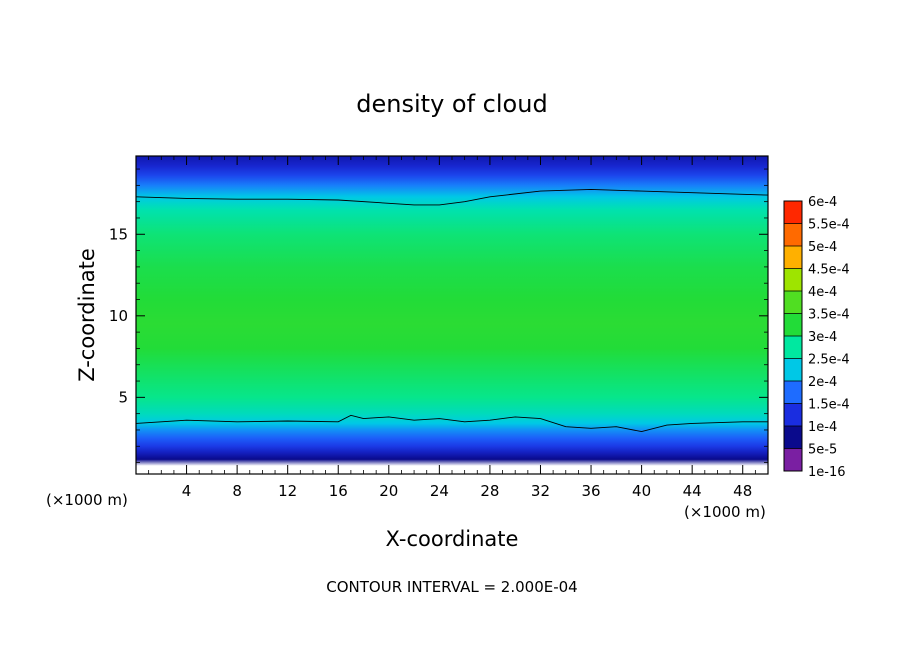  Describe the element at coordinates (829, 315) in the screenshot. I see `colorbar-label: 3.5e-4` at that location.